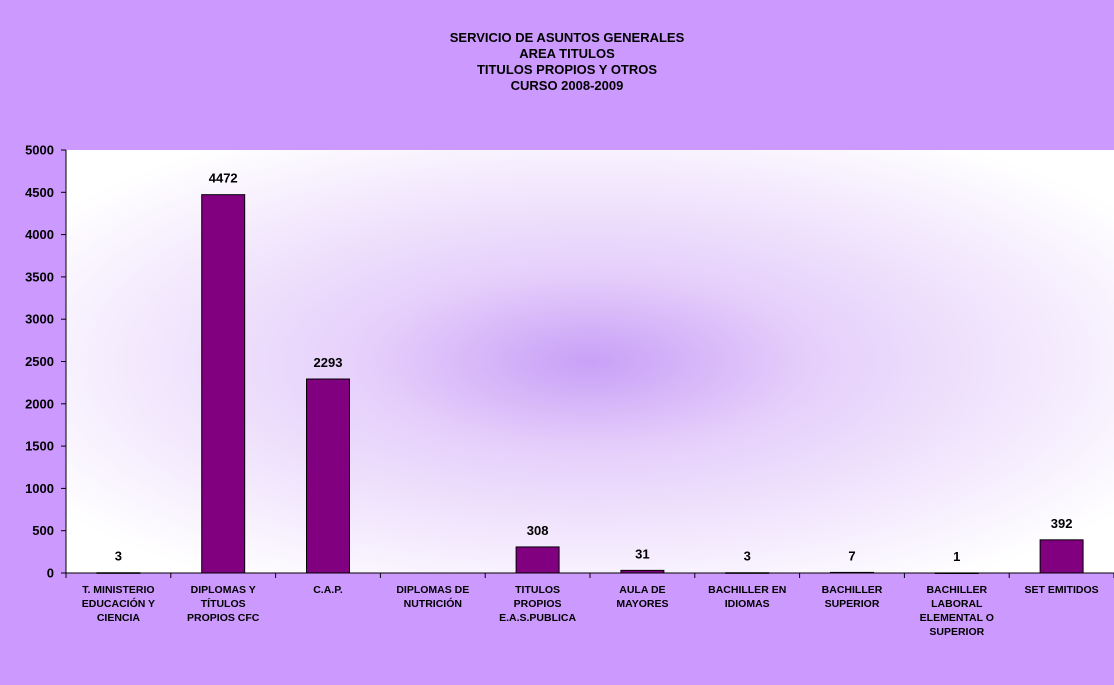  I want to click on y-tick-label: 0, so click(50, 573).